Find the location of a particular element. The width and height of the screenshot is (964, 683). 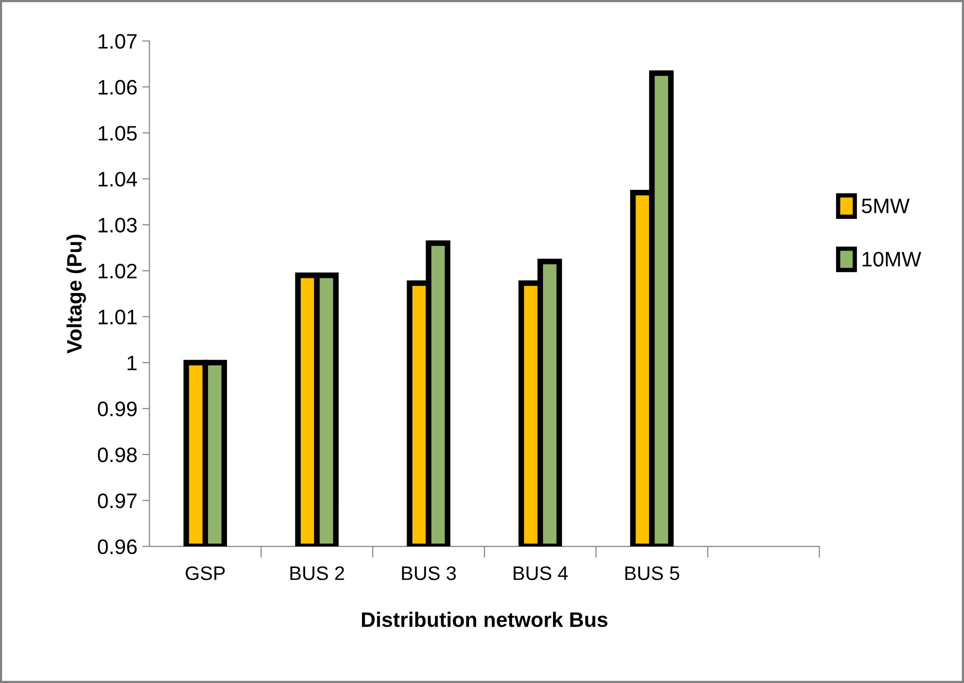

y-tick-label: 1 is located at coordinates (132, 363).